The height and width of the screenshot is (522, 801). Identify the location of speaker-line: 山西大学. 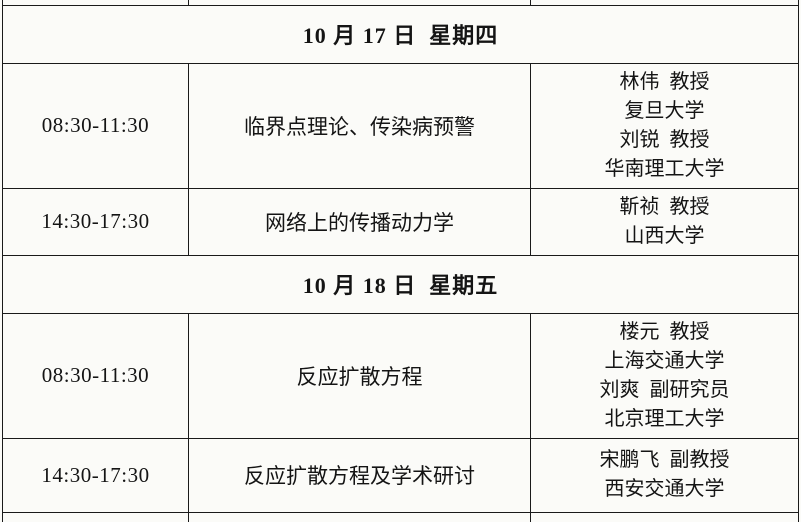
(664, 235).